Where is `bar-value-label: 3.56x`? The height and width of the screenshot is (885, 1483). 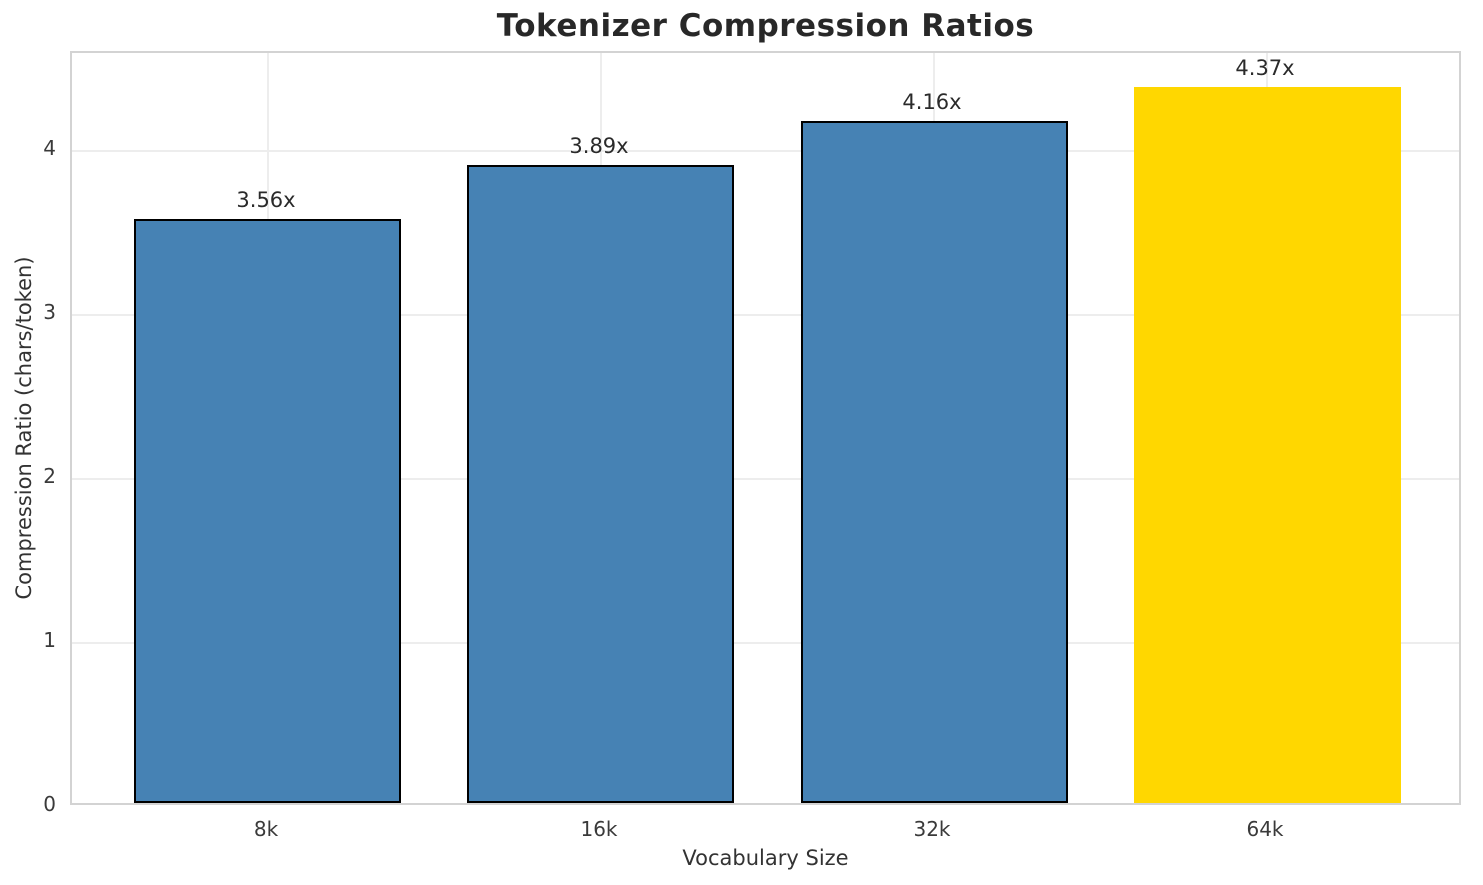
bar-value-label: 3.56x is located at coordinates (266, 200).